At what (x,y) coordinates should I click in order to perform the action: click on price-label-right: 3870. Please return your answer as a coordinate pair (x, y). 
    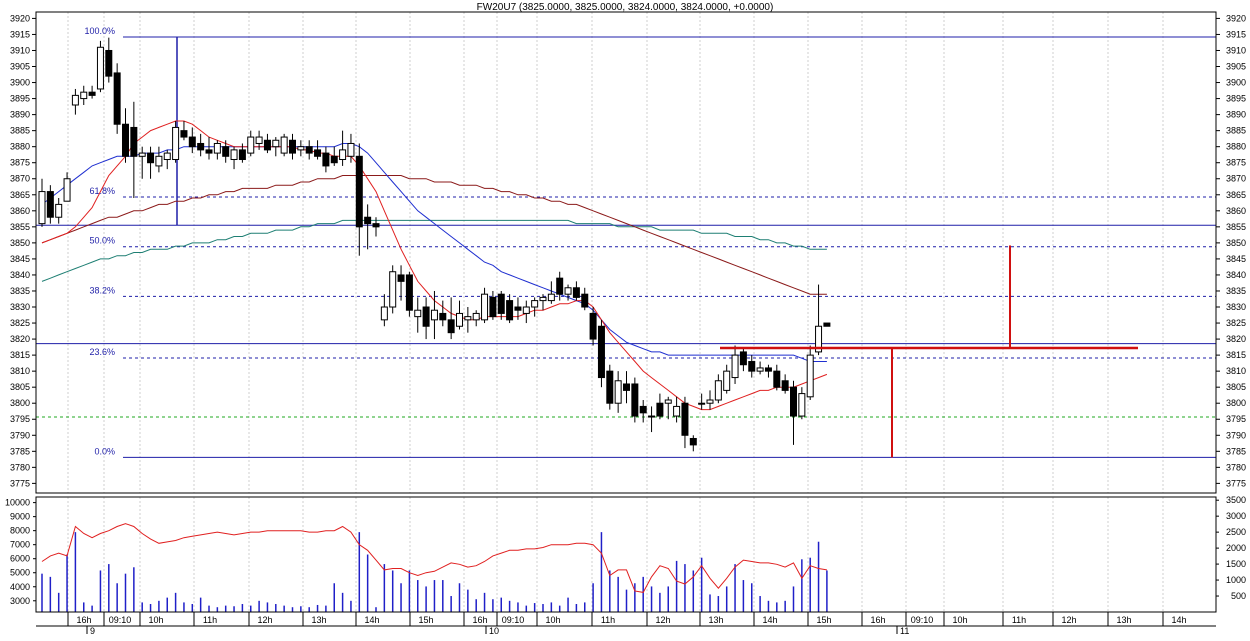
    Looking at the image, I should click on (1236, 179).